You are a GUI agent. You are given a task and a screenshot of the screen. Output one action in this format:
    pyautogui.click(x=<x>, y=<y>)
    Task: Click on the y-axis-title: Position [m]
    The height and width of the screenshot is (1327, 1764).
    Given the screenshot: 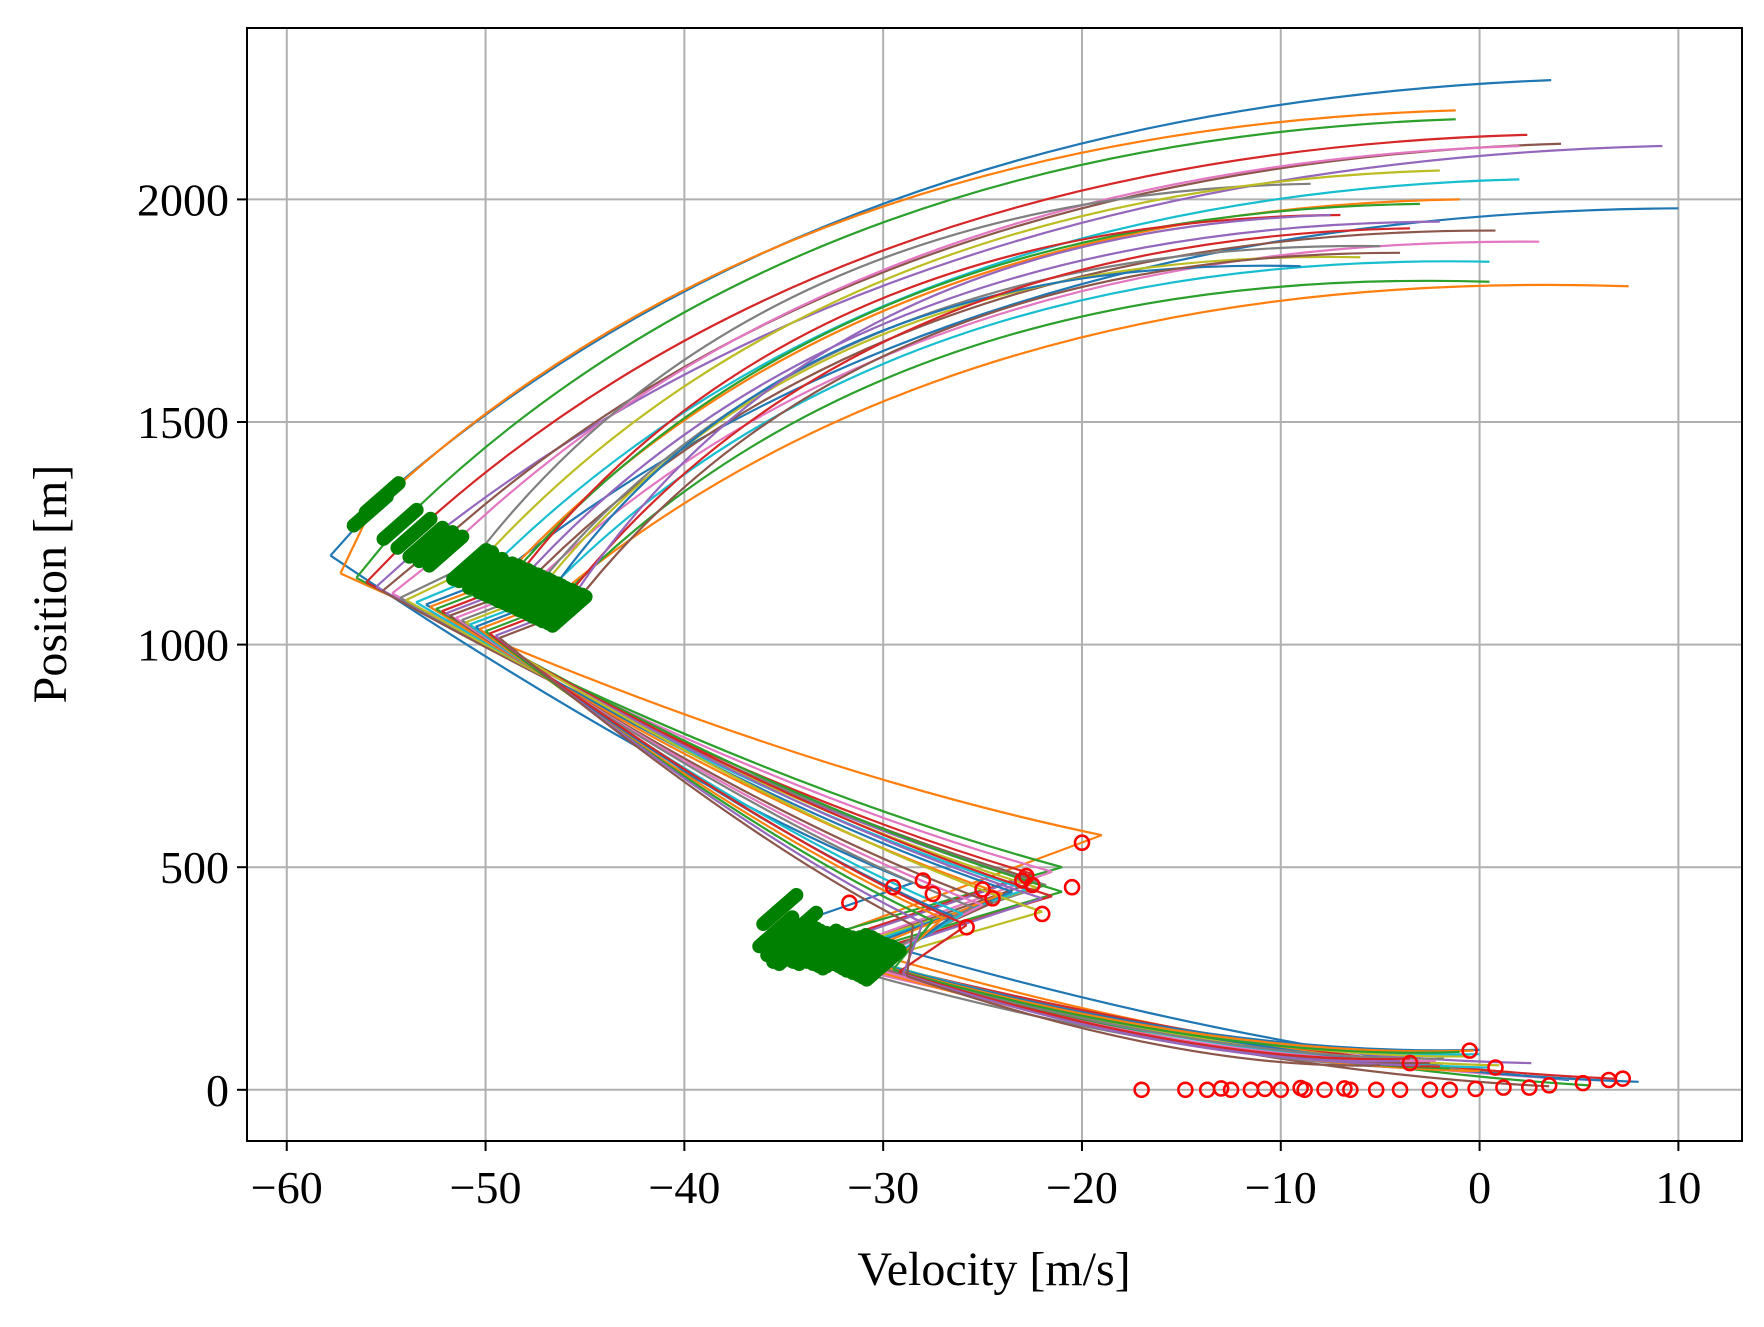 What is the action you would take?
    pyautogui.click(x=50, y=584)
    